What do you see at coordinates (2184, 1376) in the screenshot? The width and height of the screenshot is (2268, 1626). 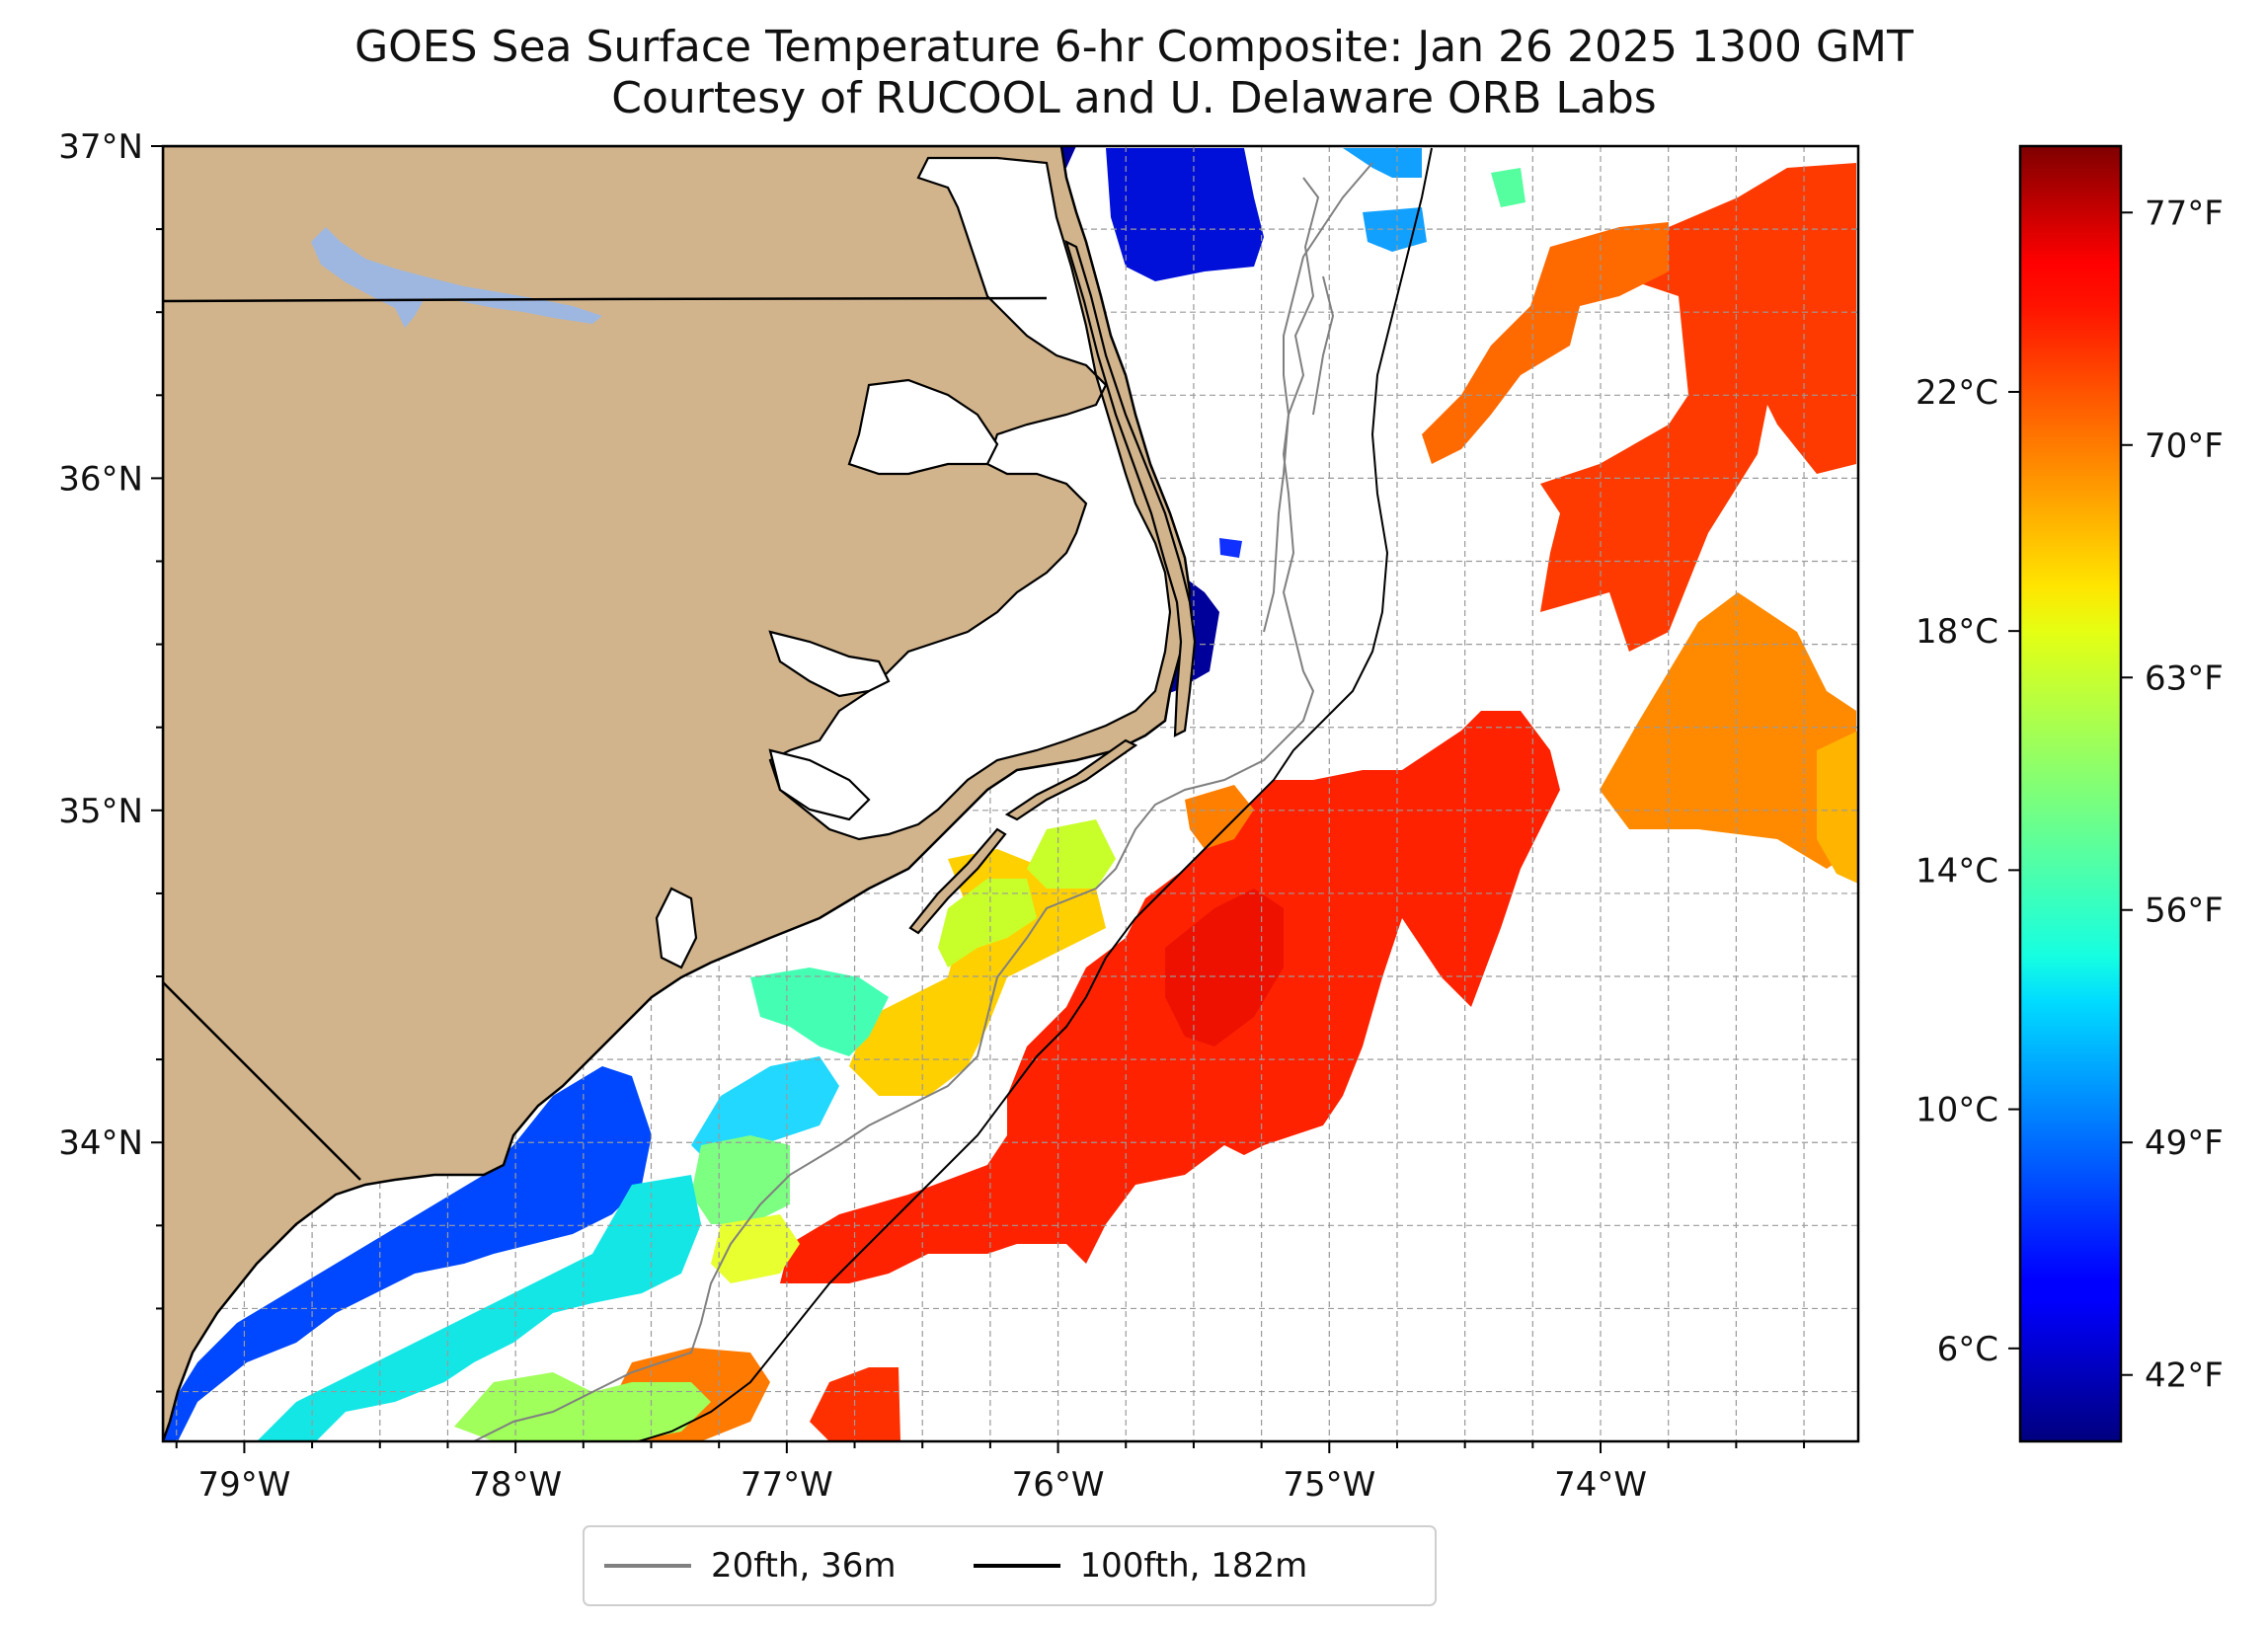 I see `colorbar-f-label: 42°F` at bounding box center [2184, 1376].